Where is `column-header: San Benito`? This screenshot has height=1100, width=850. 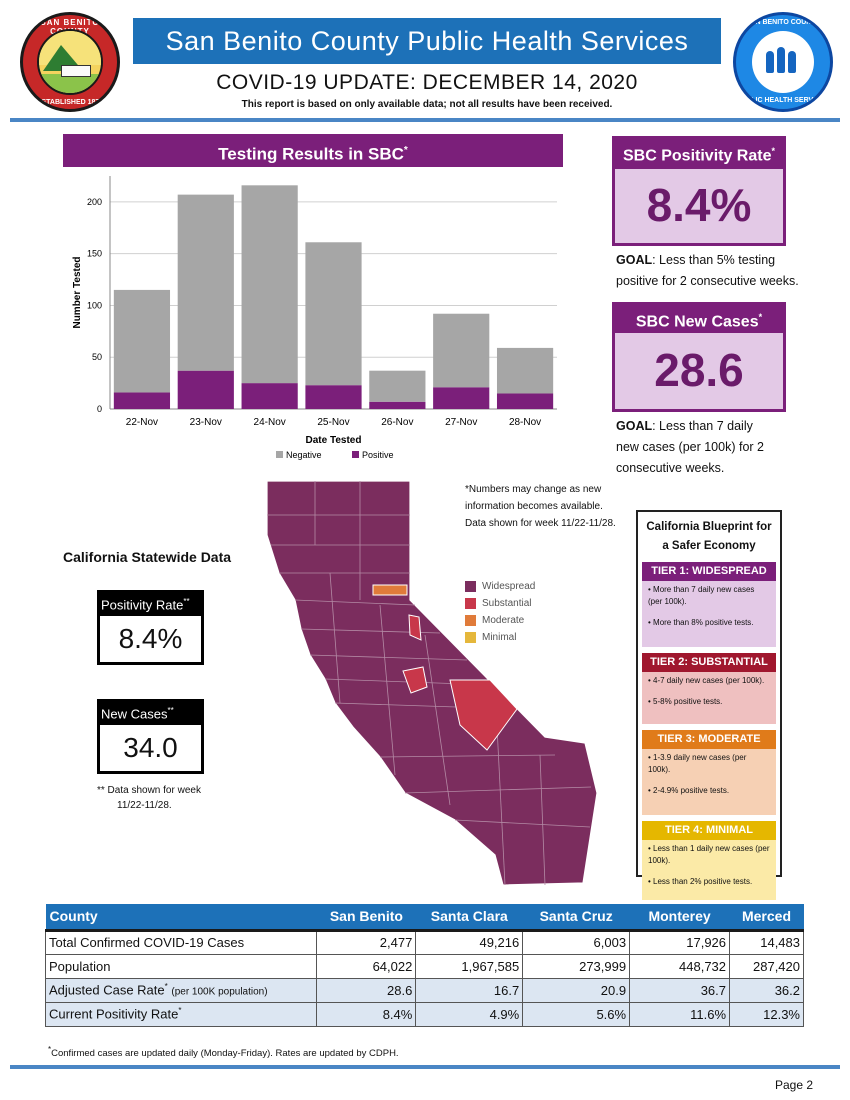 column-header: San Benito is located at coordinates (366, 917).